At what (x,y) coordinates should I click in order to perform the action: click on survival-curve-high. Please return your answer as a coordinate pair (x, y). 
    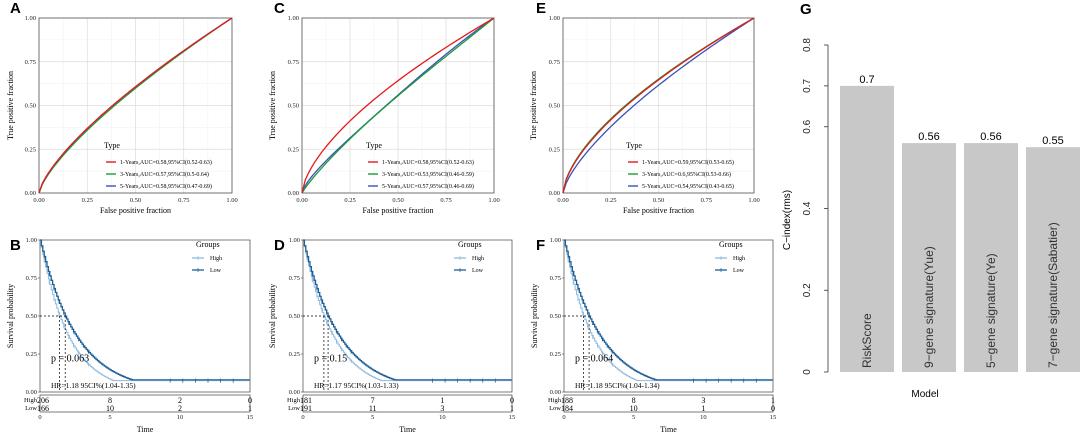
    Looking at the image, I should click on (407, 310).